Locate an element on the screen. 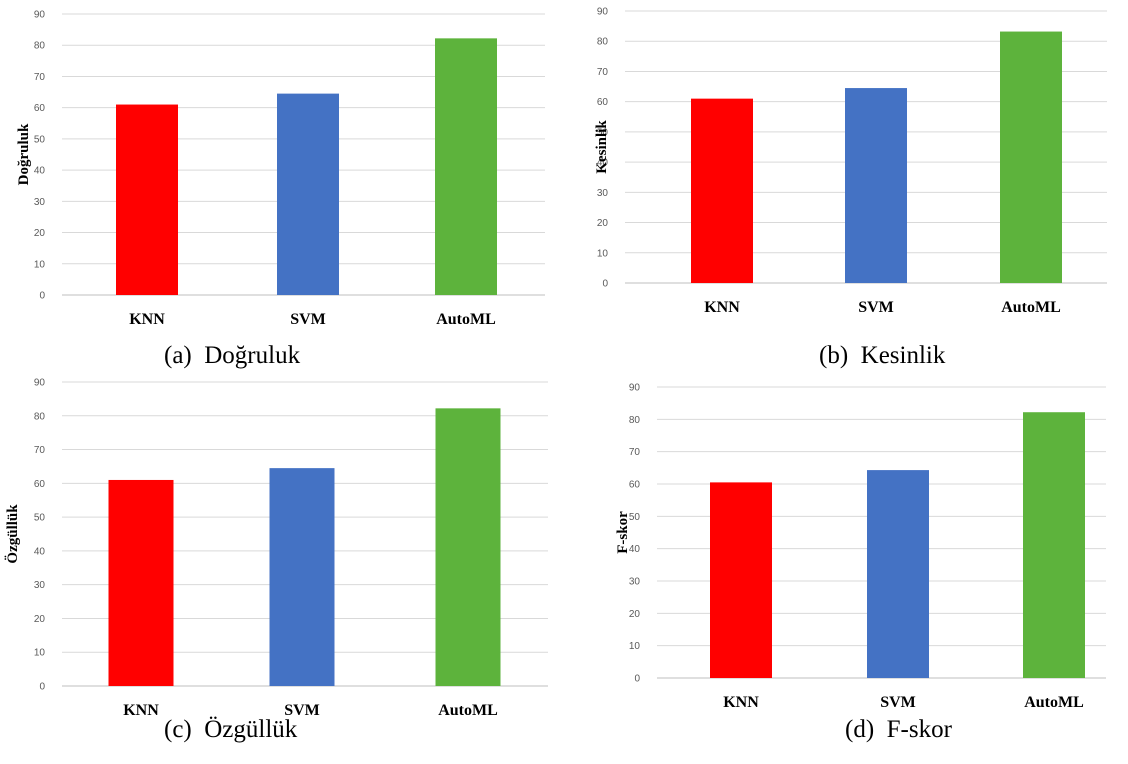 Image resolution: width=1128 pixels, height=764 pixels. caption-c: (c) Özgüllük is located at coordinates (231, 729).